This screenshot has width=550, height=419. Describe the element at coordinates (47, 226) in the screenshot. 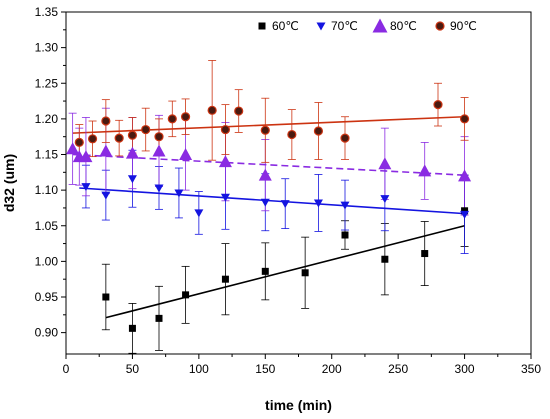

I see `y-tick-label: 1.05` at that location.